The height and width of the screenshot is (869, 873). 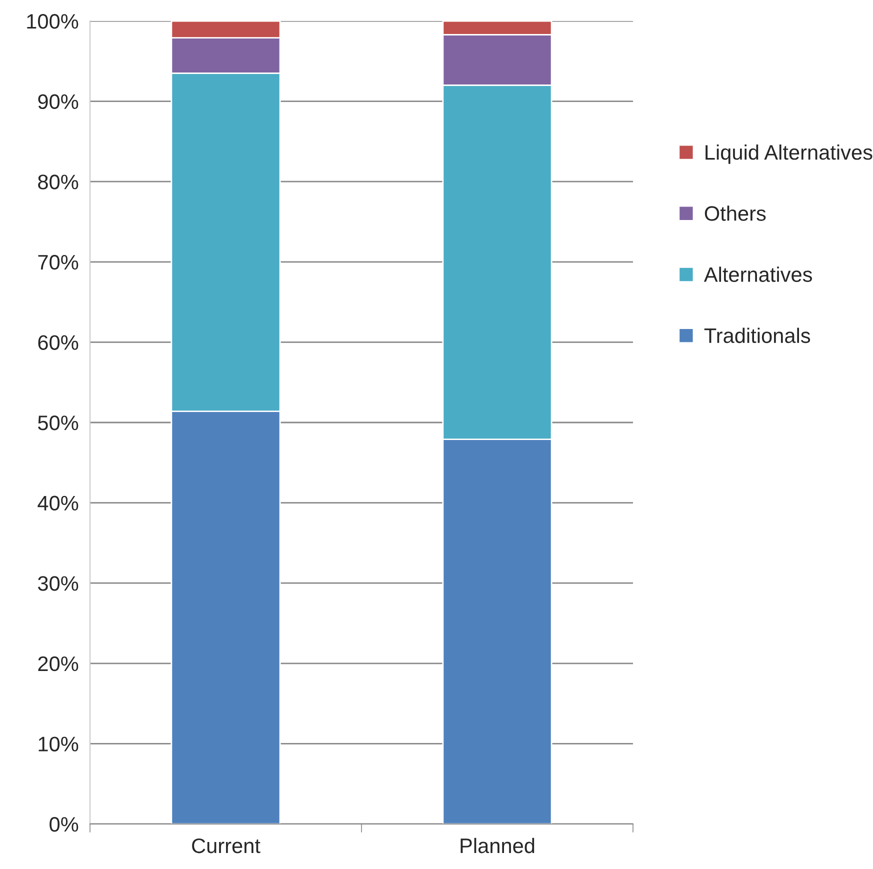 I want to click on x-tick-label: Current, so click(x=226, y=846).